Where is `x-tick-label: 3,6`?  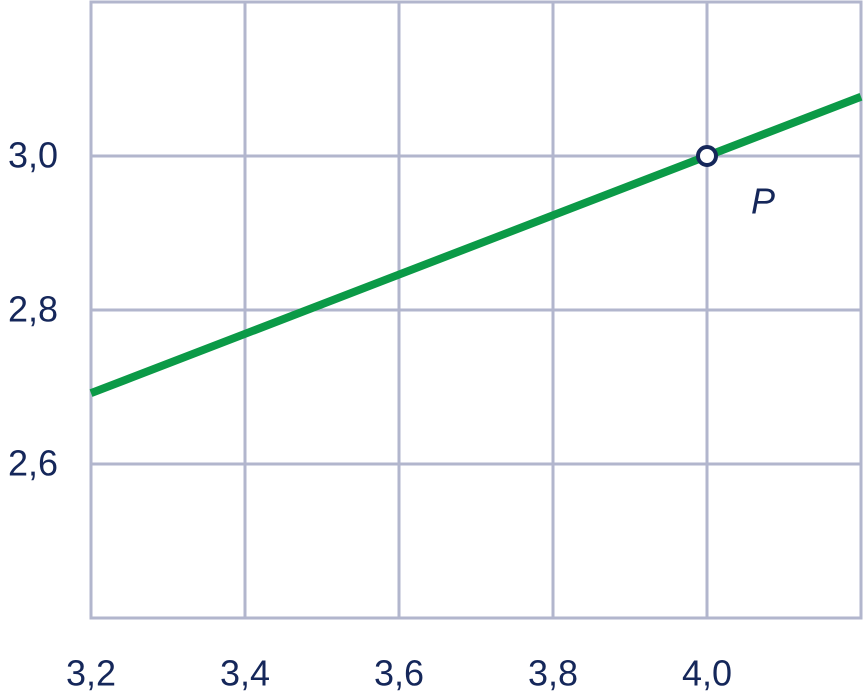 x-tick-label: 3,6 is located at coordinates (399, 673).